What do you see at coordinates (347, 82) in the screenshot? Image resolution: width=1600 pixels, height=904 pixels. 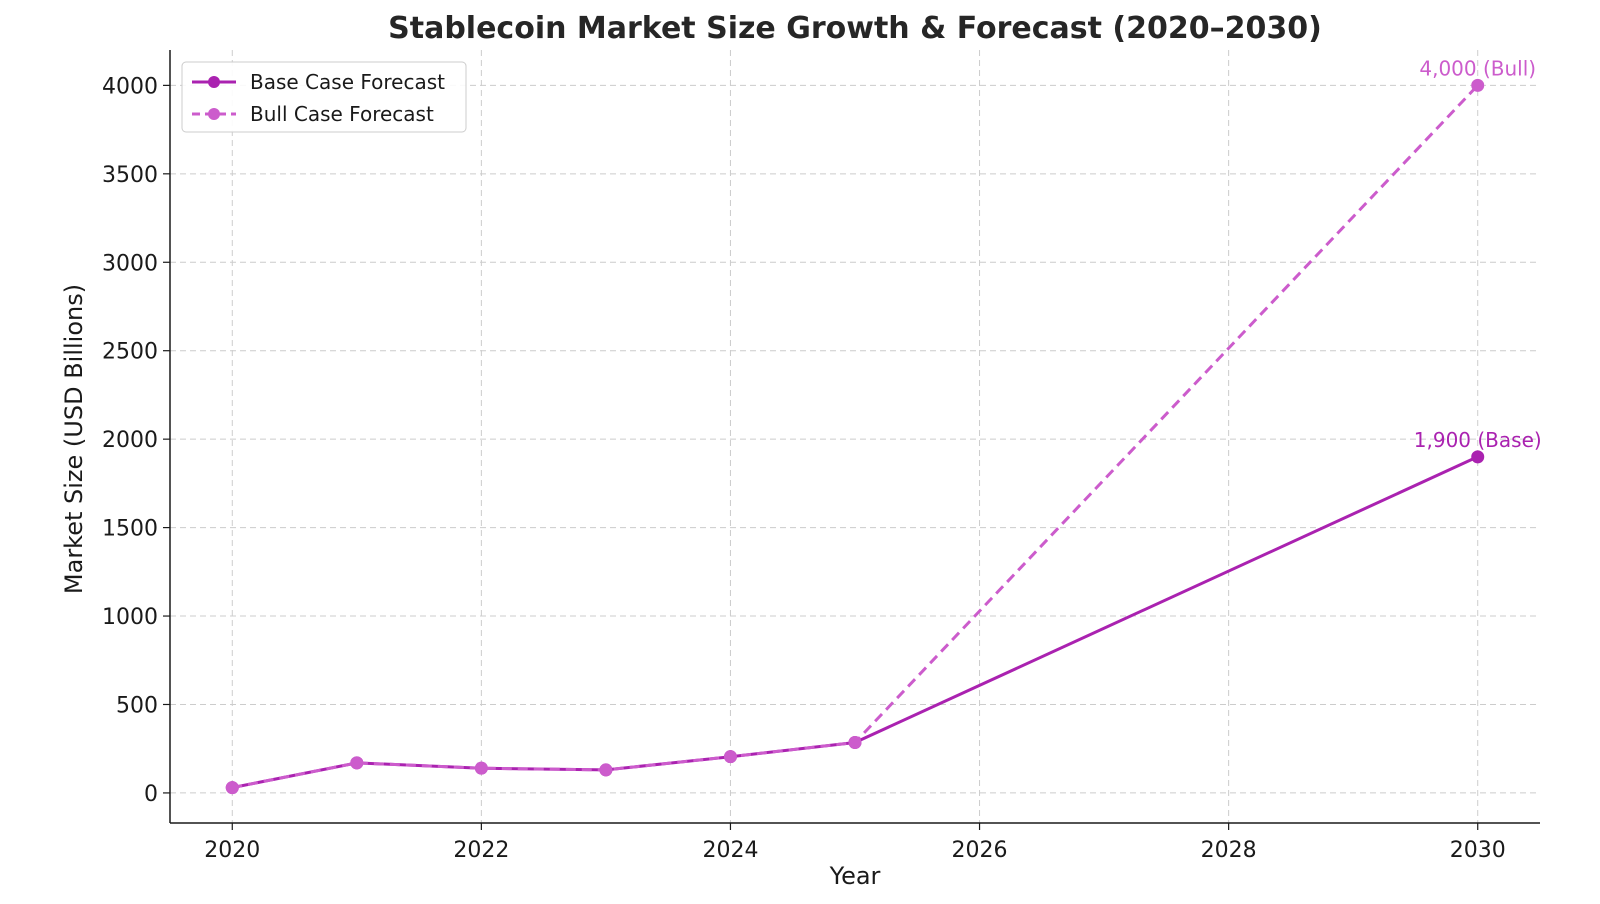 I see `legend-label: Base Case Forecast` at bounding box center [347, 82].